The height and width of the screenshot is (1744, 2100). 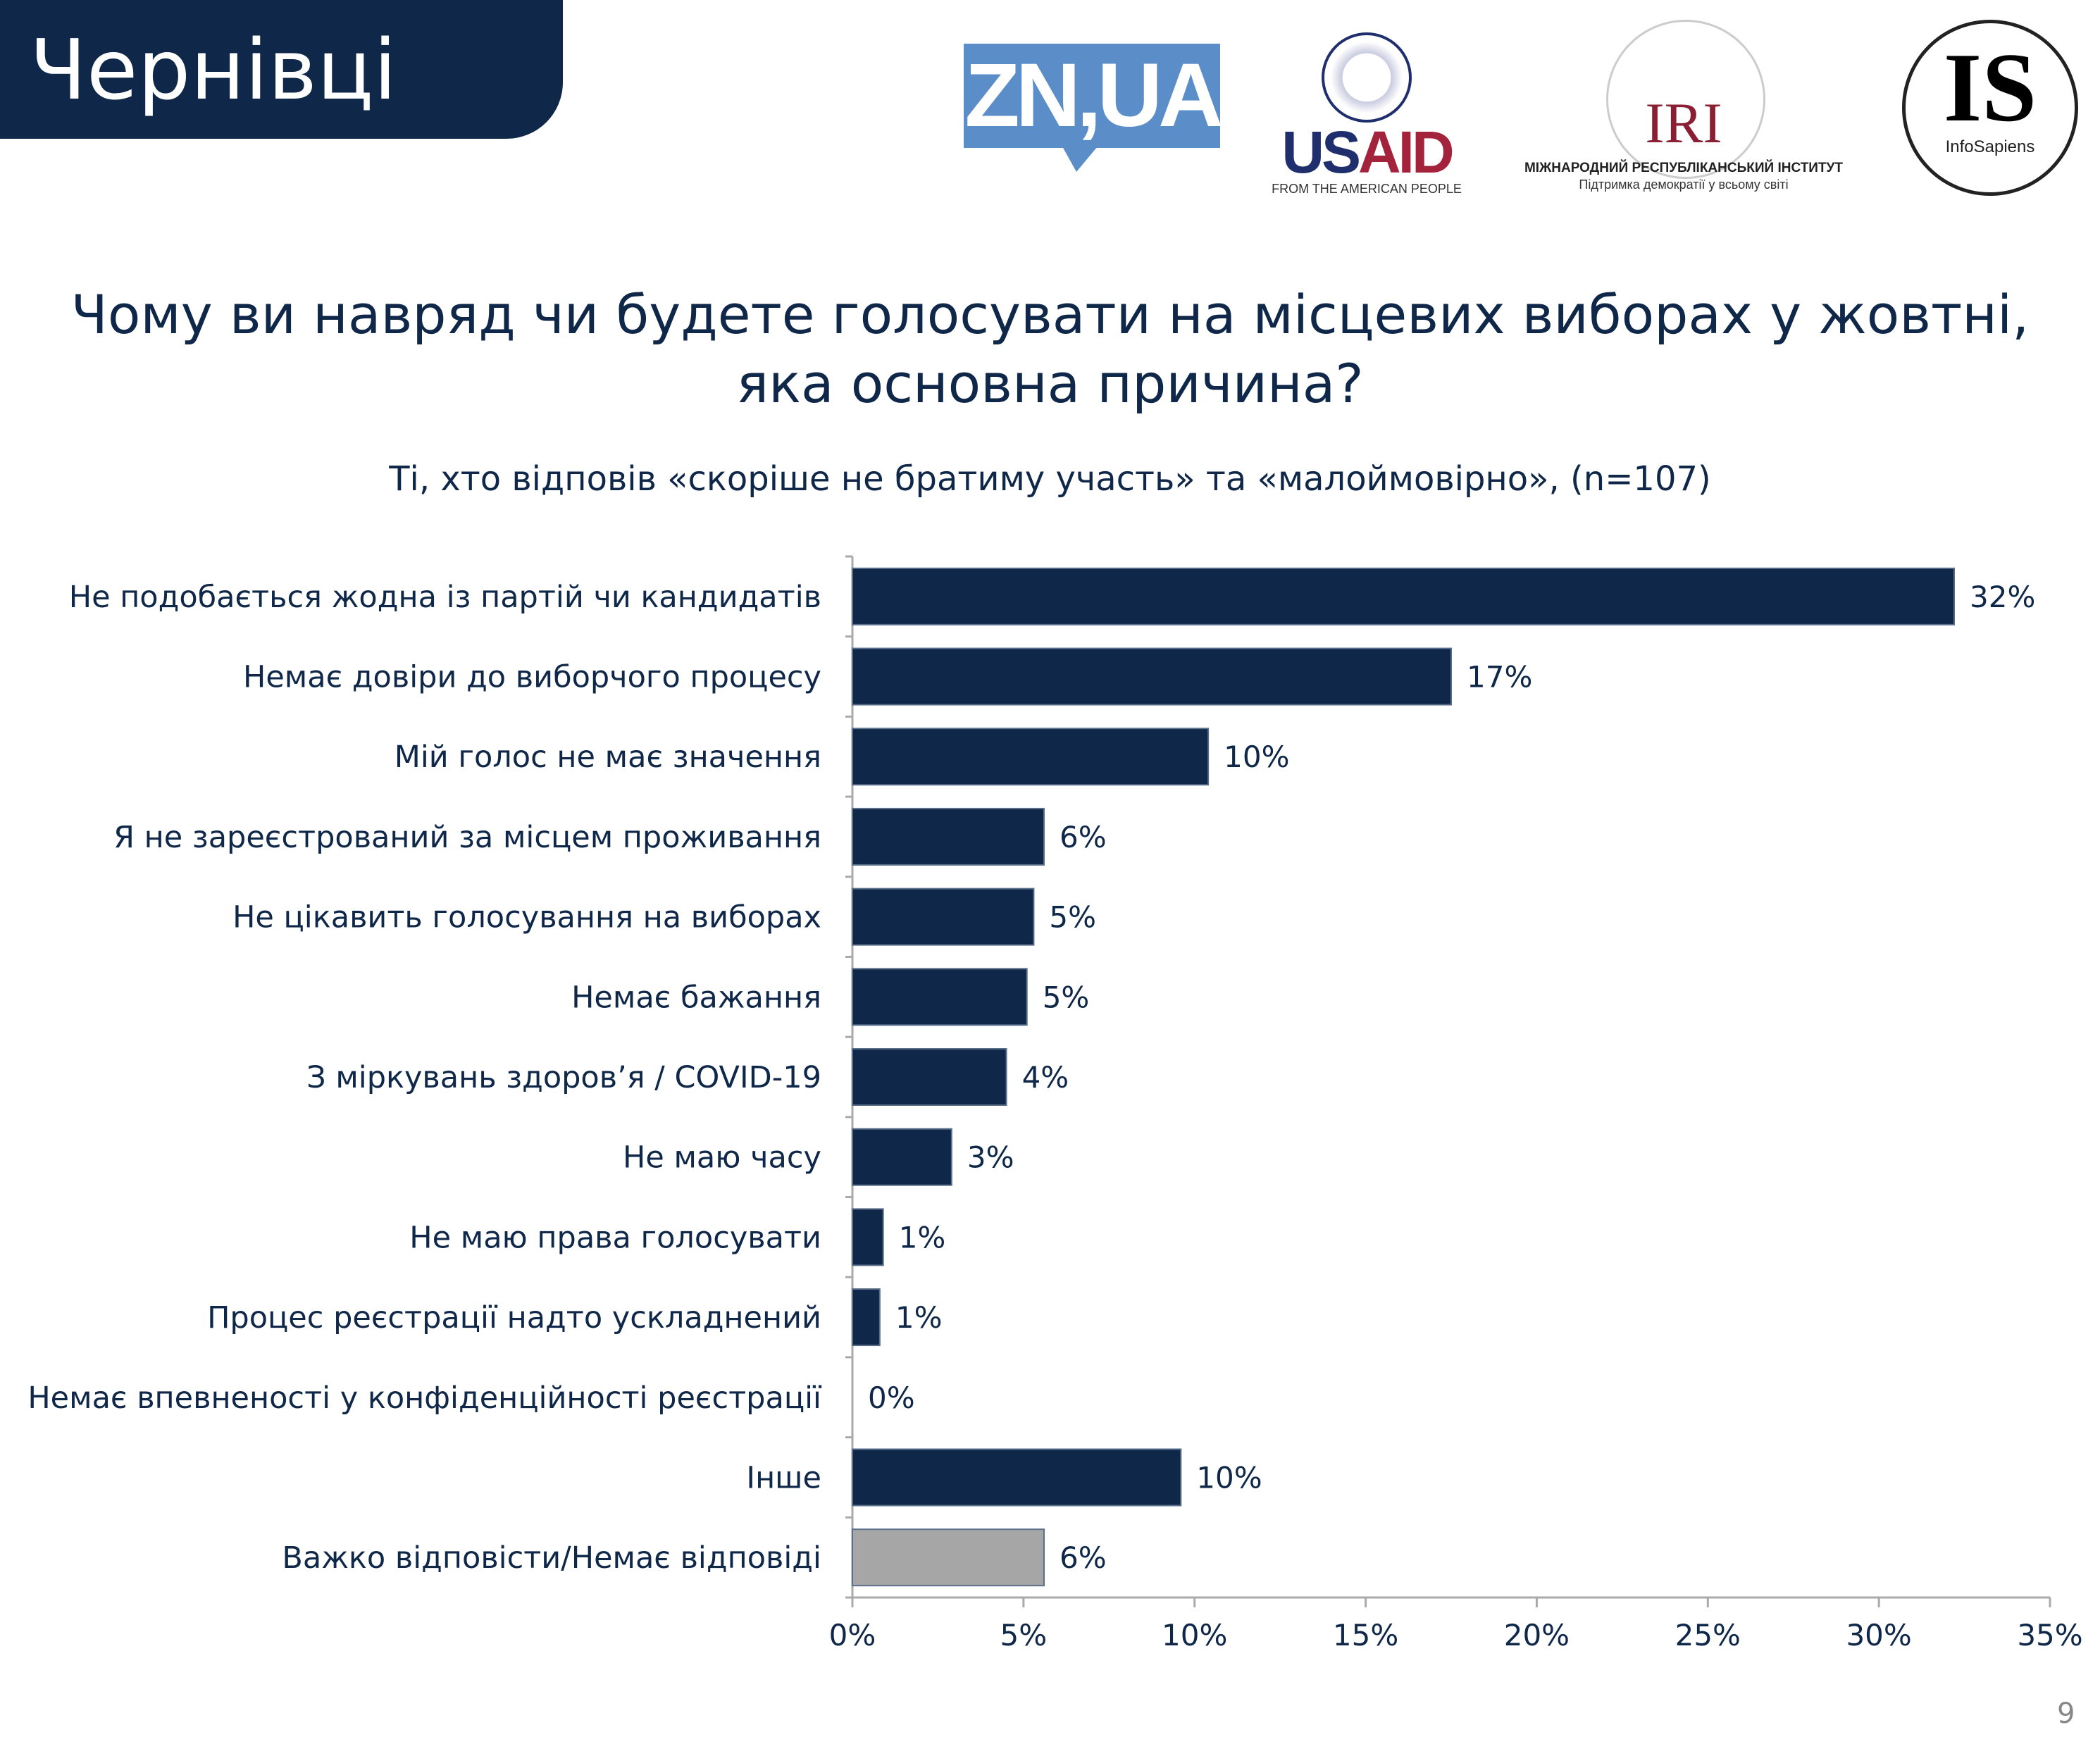 What do you see at coordinates (783, 1477) in the screenshot?
I see `category-label: Інше` at bounding box center [783, 1477].